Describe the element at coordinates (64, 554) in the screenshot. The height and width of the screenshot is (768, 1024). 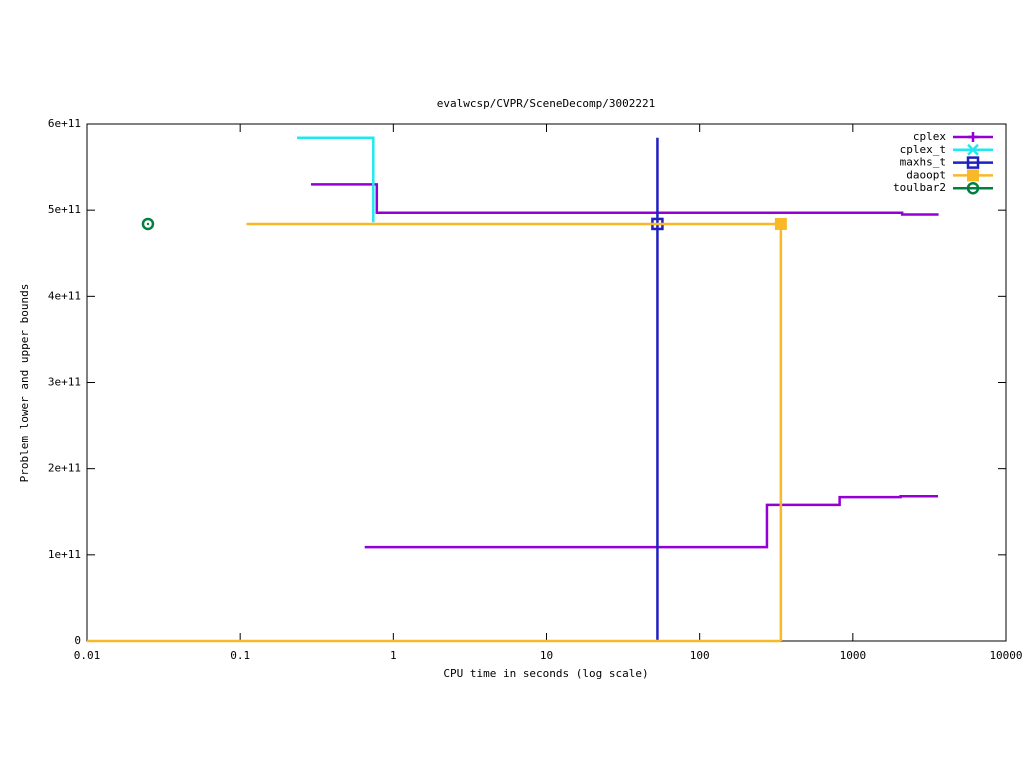
I see `y-tick-label: 1e+11` at that location.